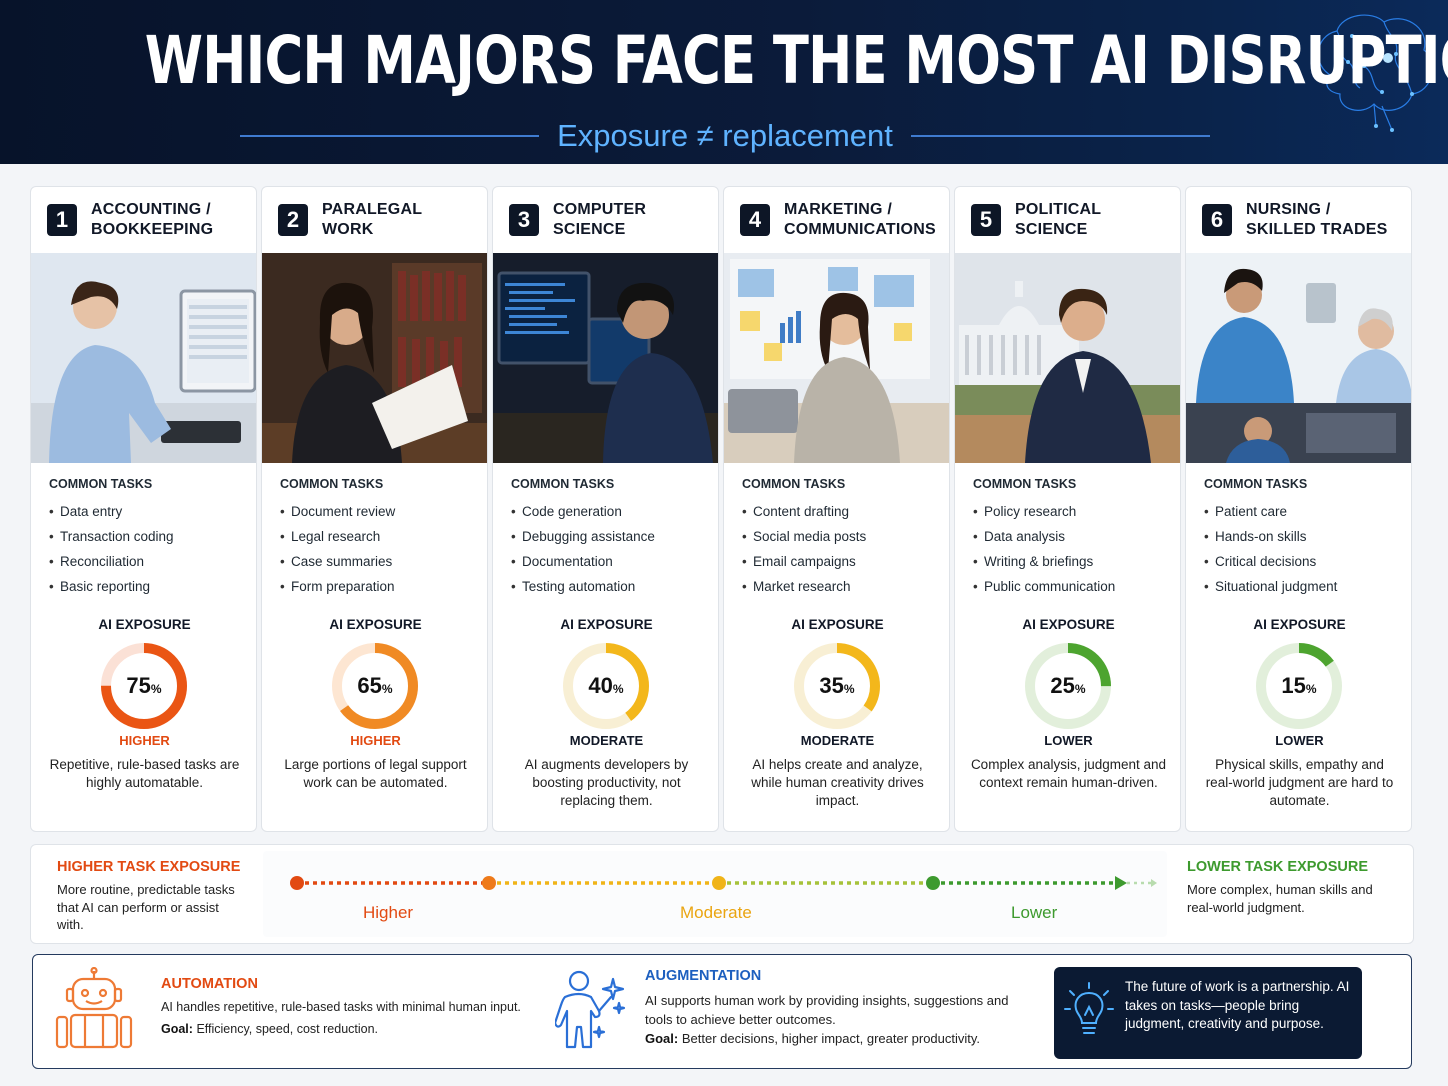  I want to click on exposure-percent: 65%, so click(374, 685).